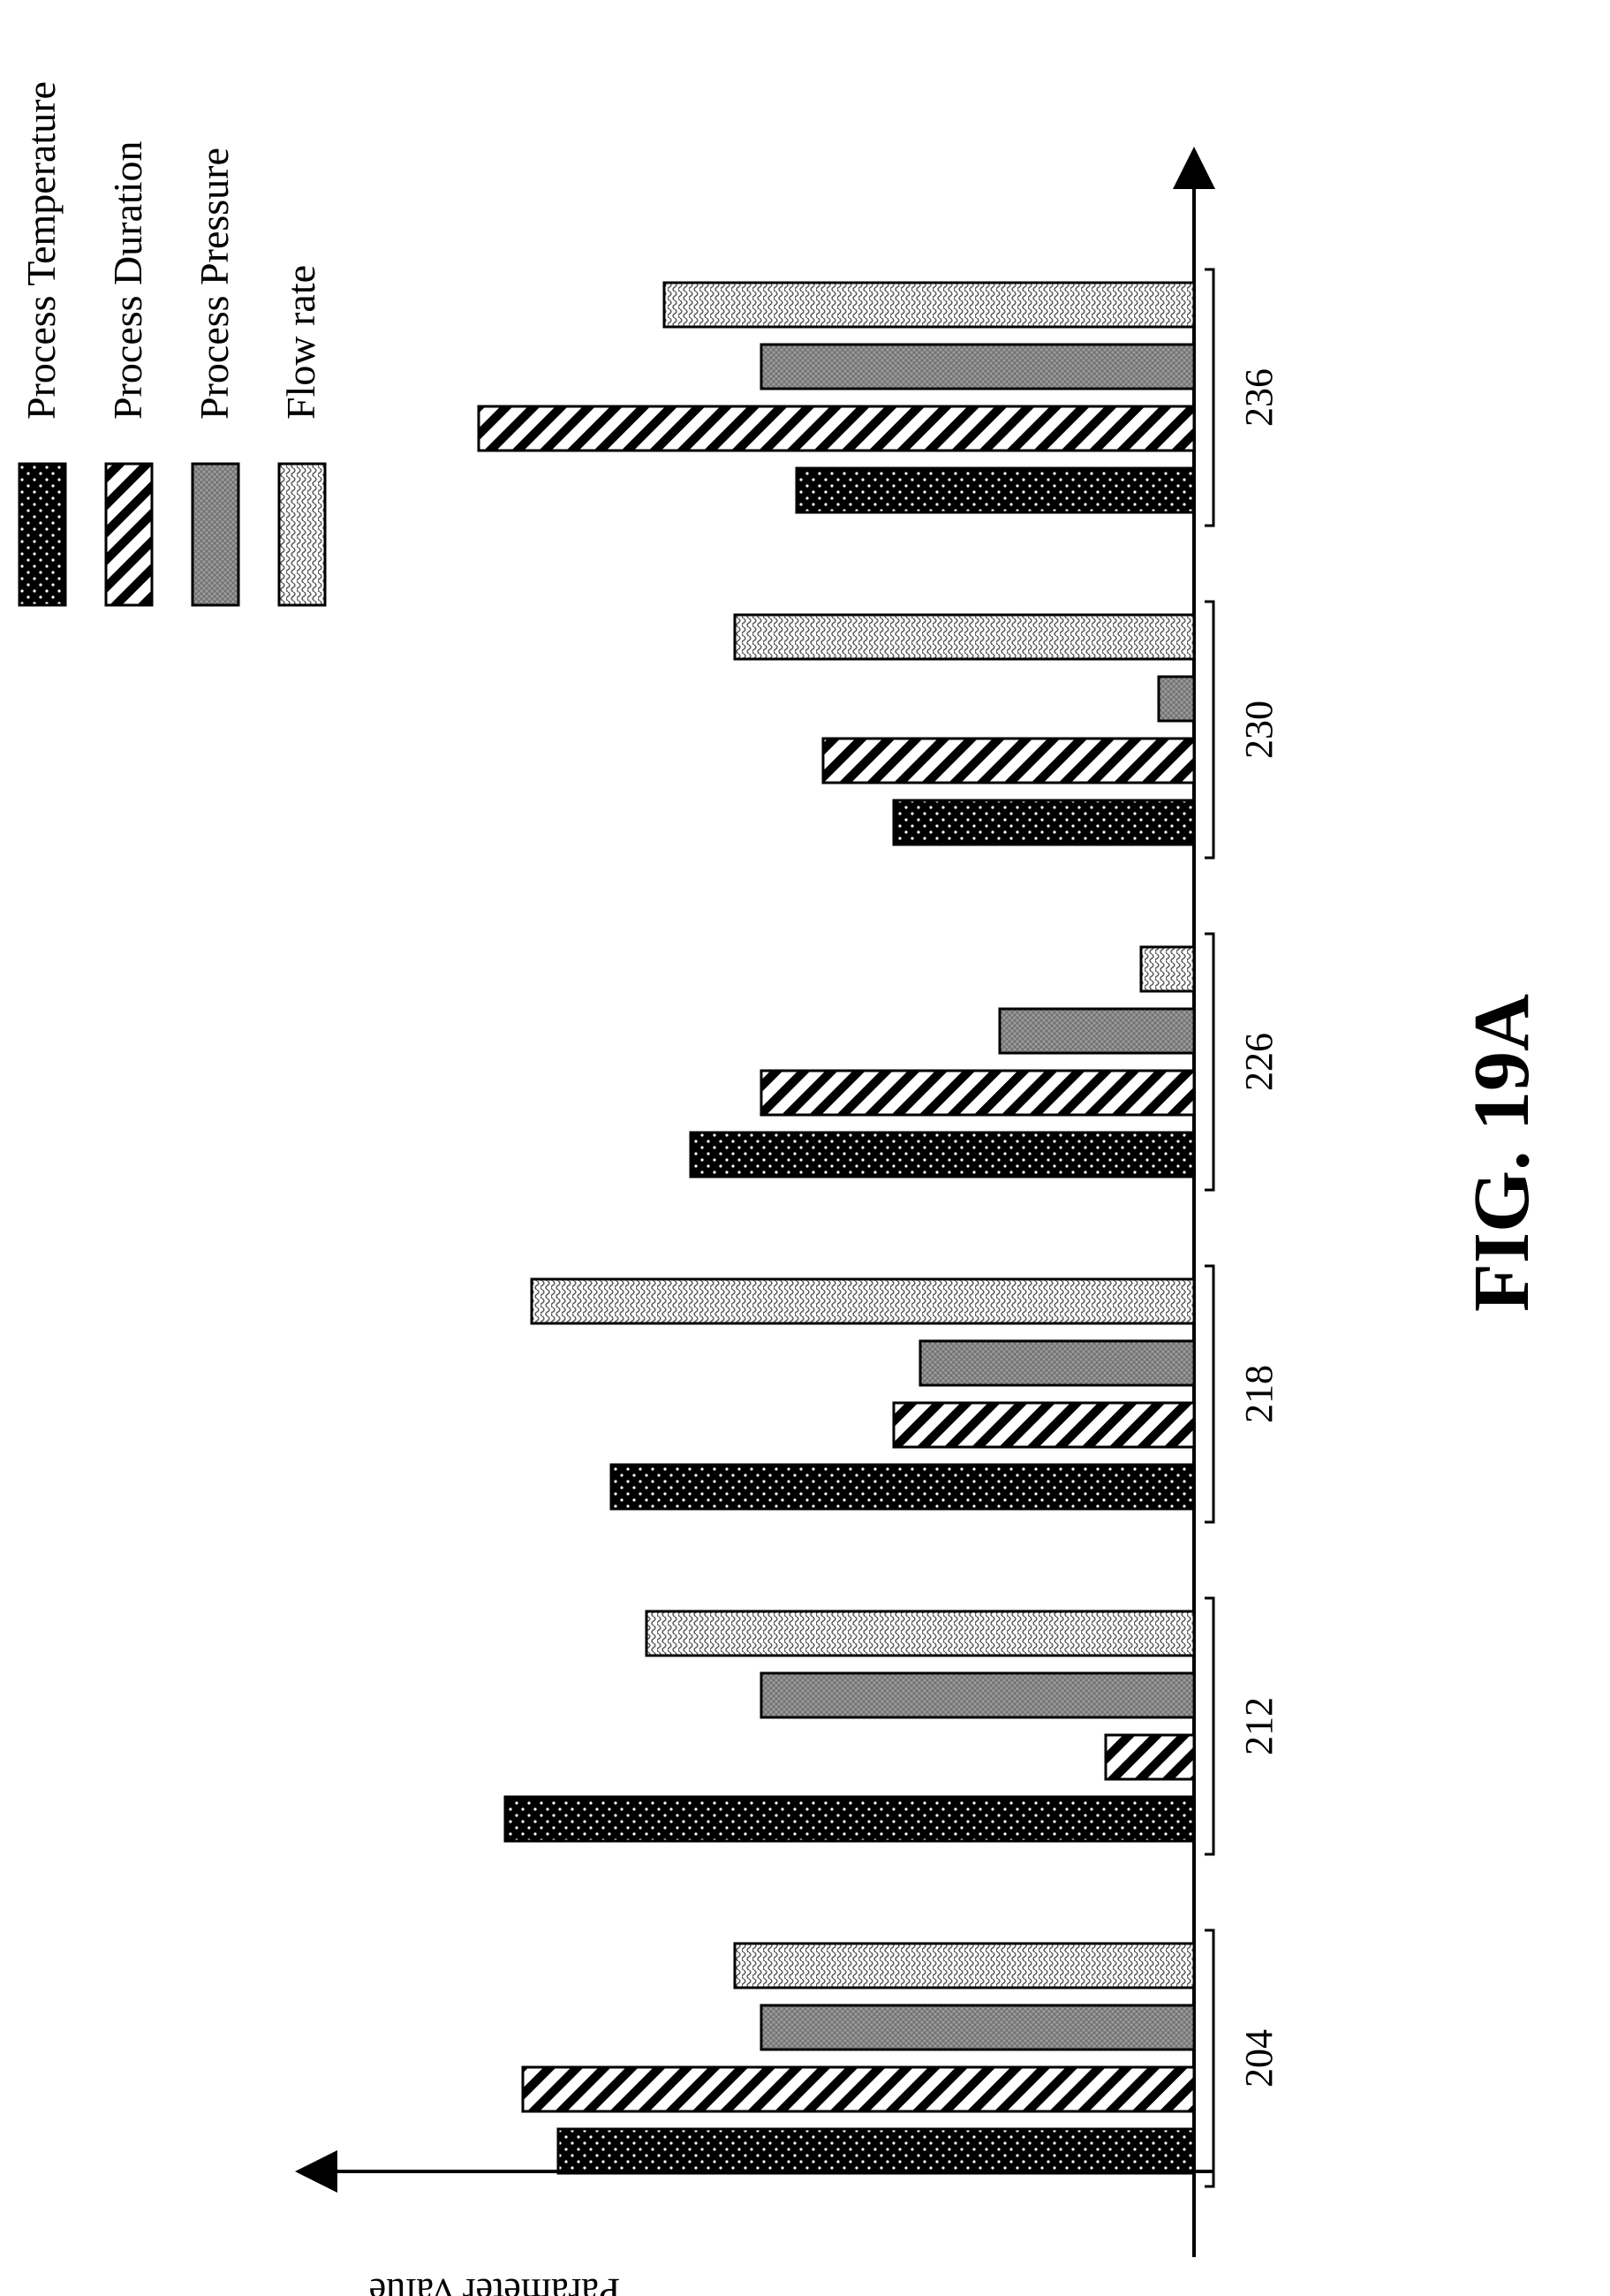 Image resolution: width=1610 pixels, height=2296 pixels. I want to click on legend-swatch-flow-rate, so click(302, 534).